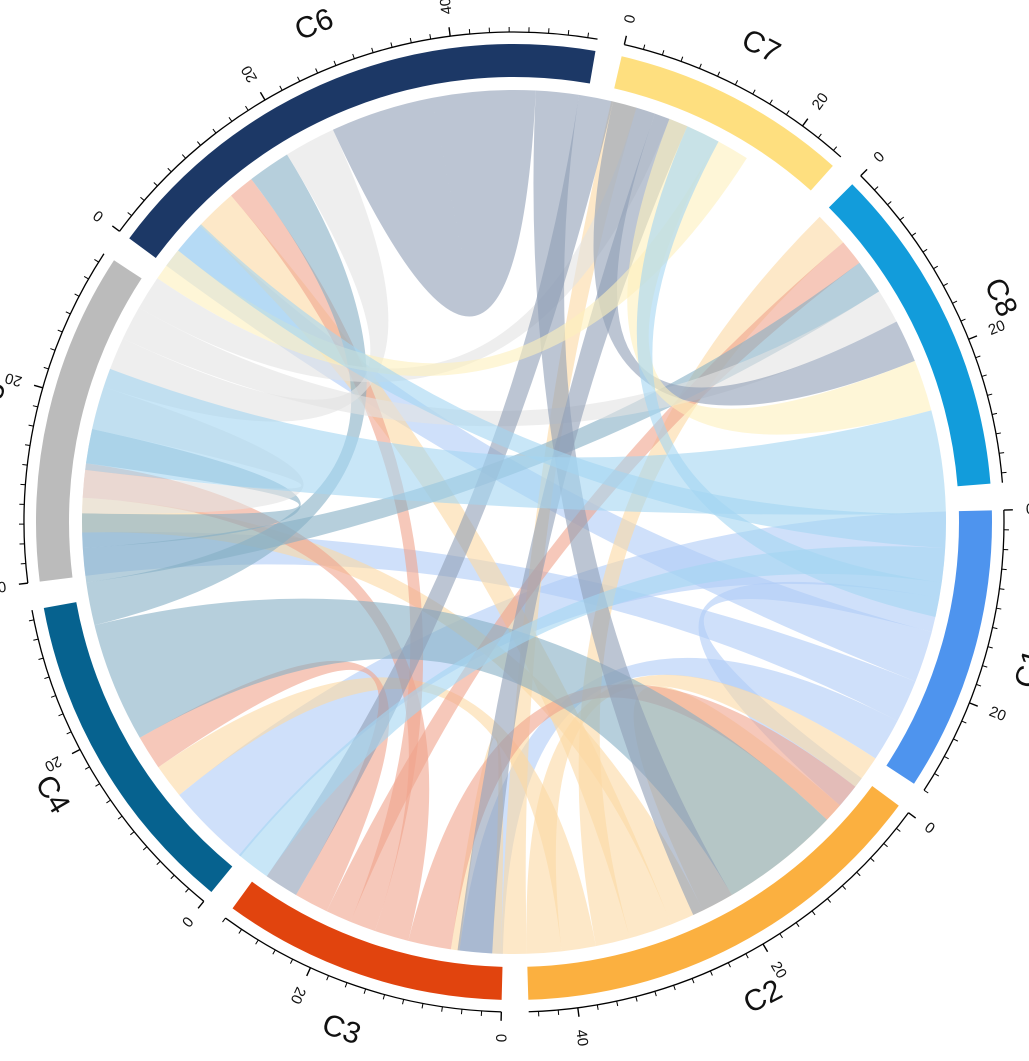 Image resolution: width=1029 pixels, height=1061 pixels. I want to click on tick-label-c1-0: 0, so click(1027, 509).